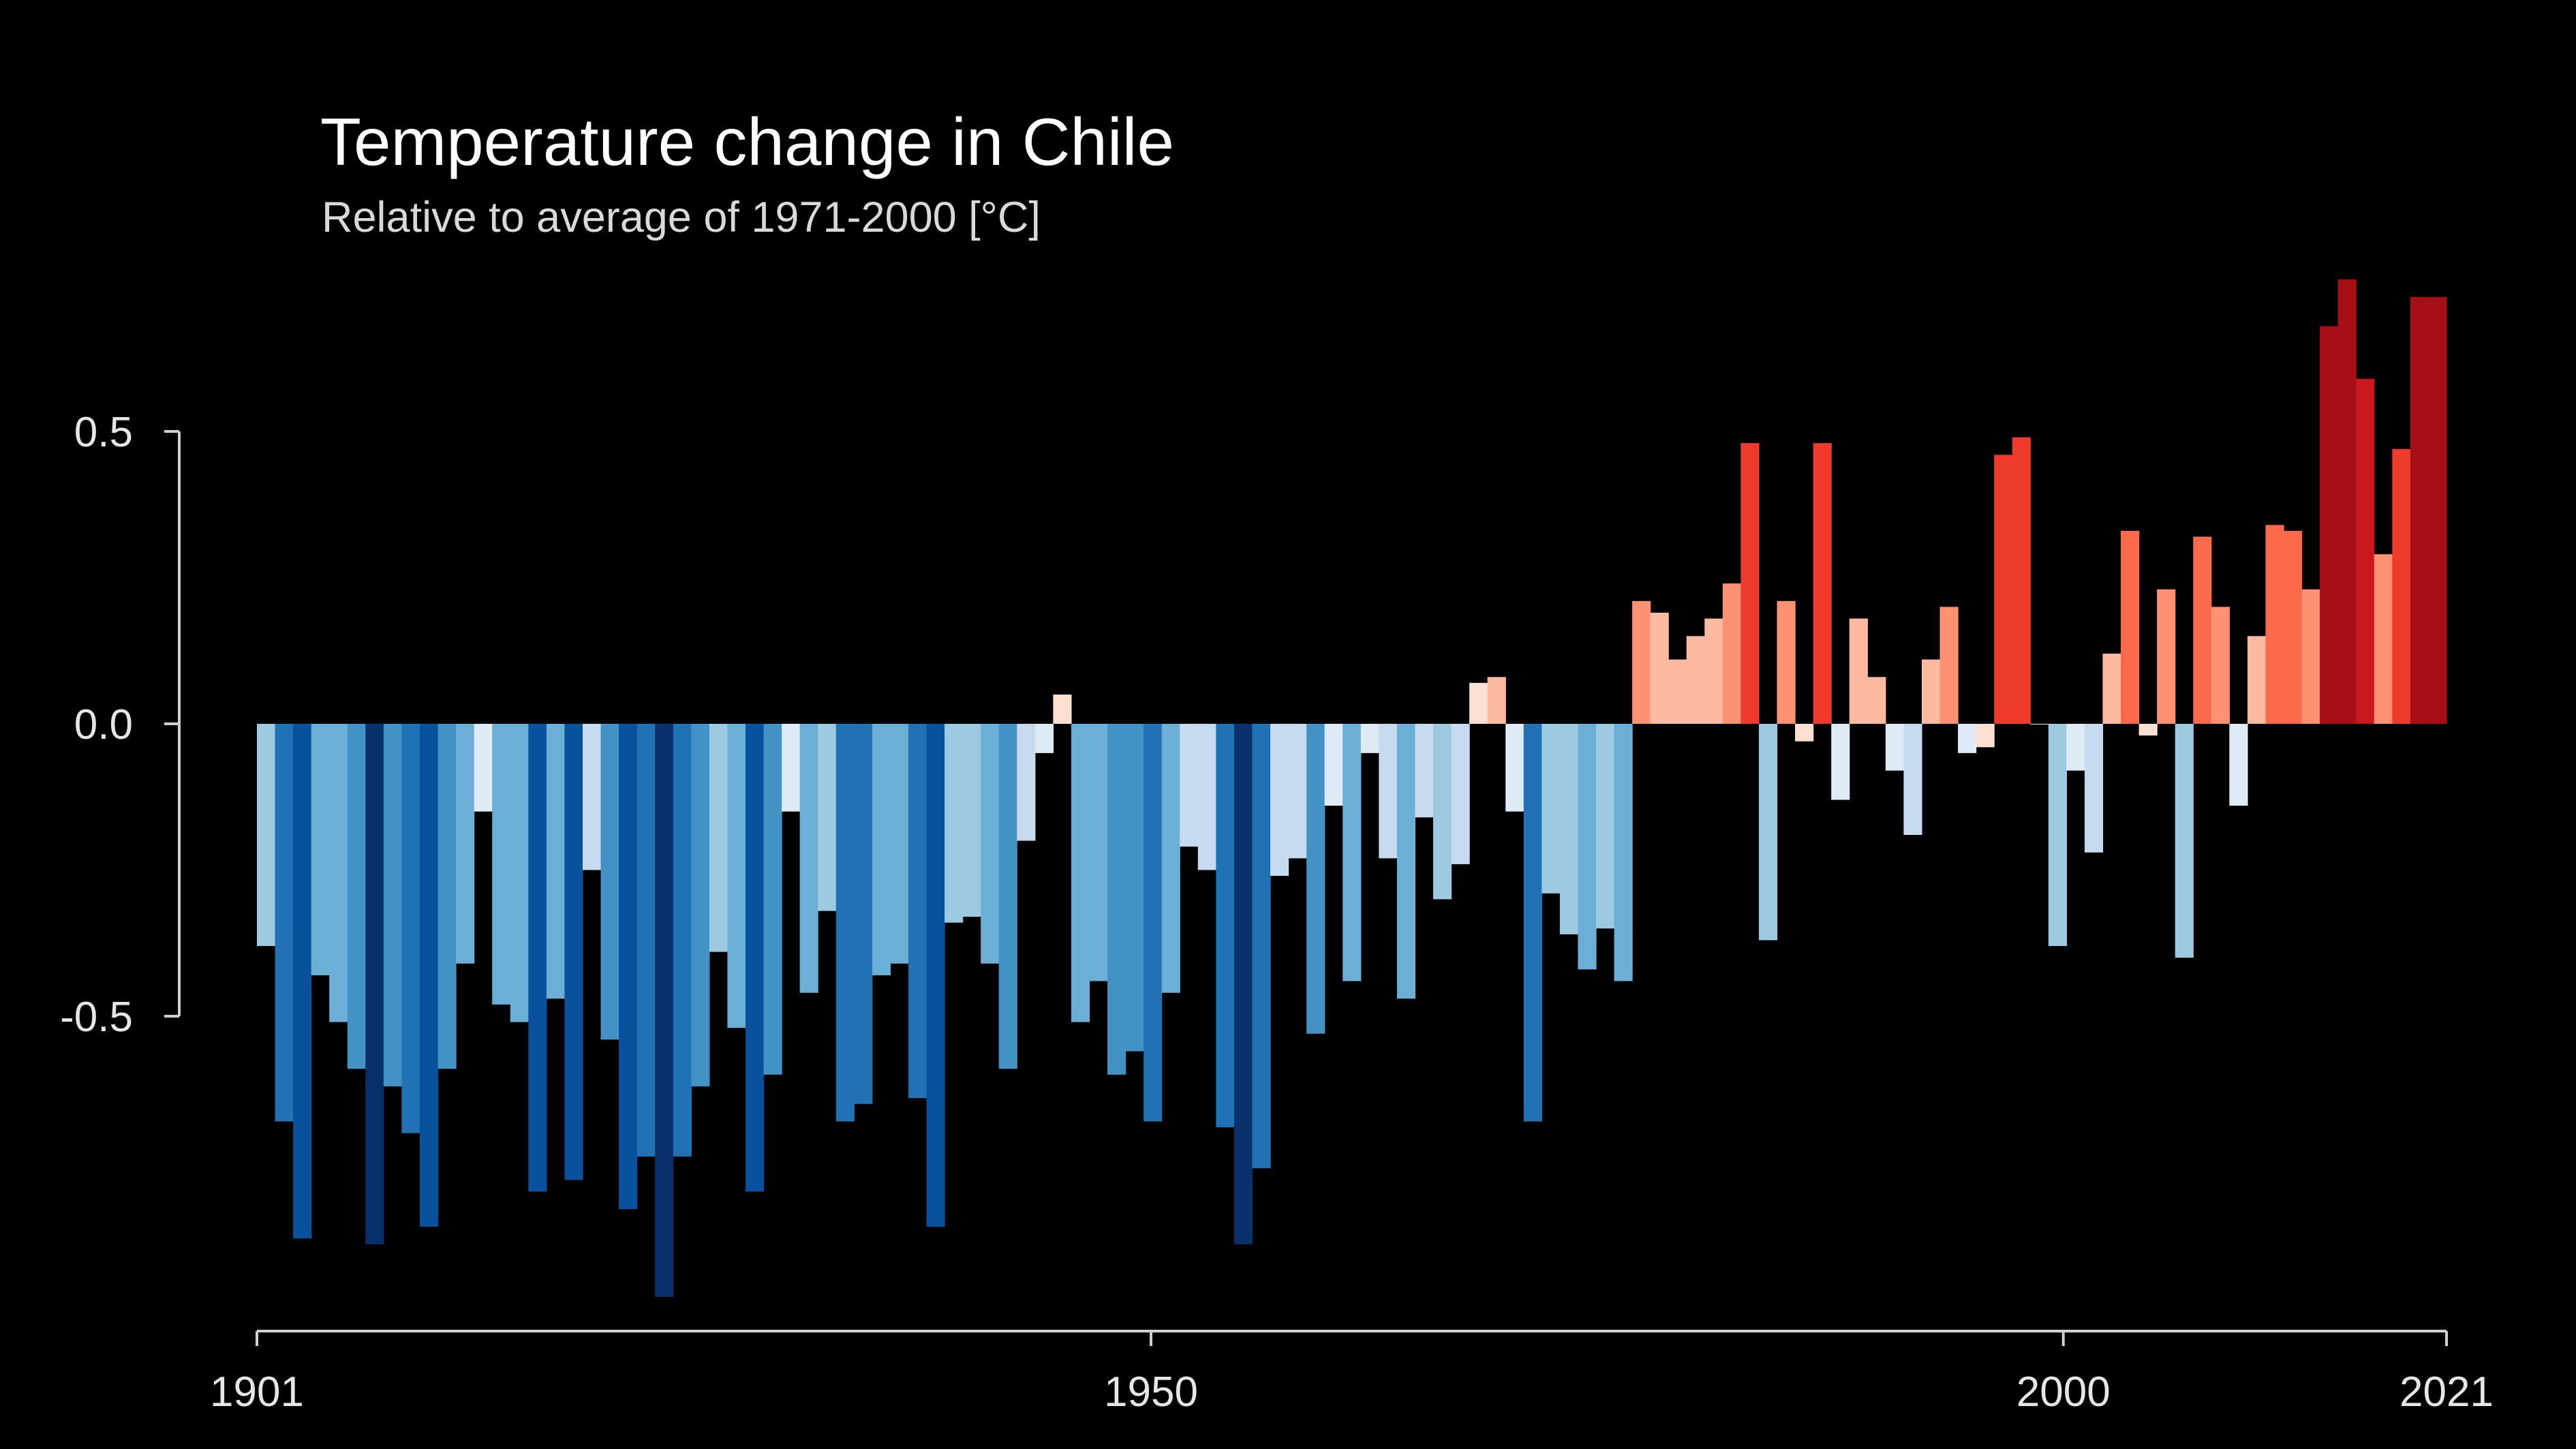 The width and height of the screenshot is (2576, 1449). Describe the element at coordinates (573, 952) in the screenshot. I see `bar-1918` at that location.